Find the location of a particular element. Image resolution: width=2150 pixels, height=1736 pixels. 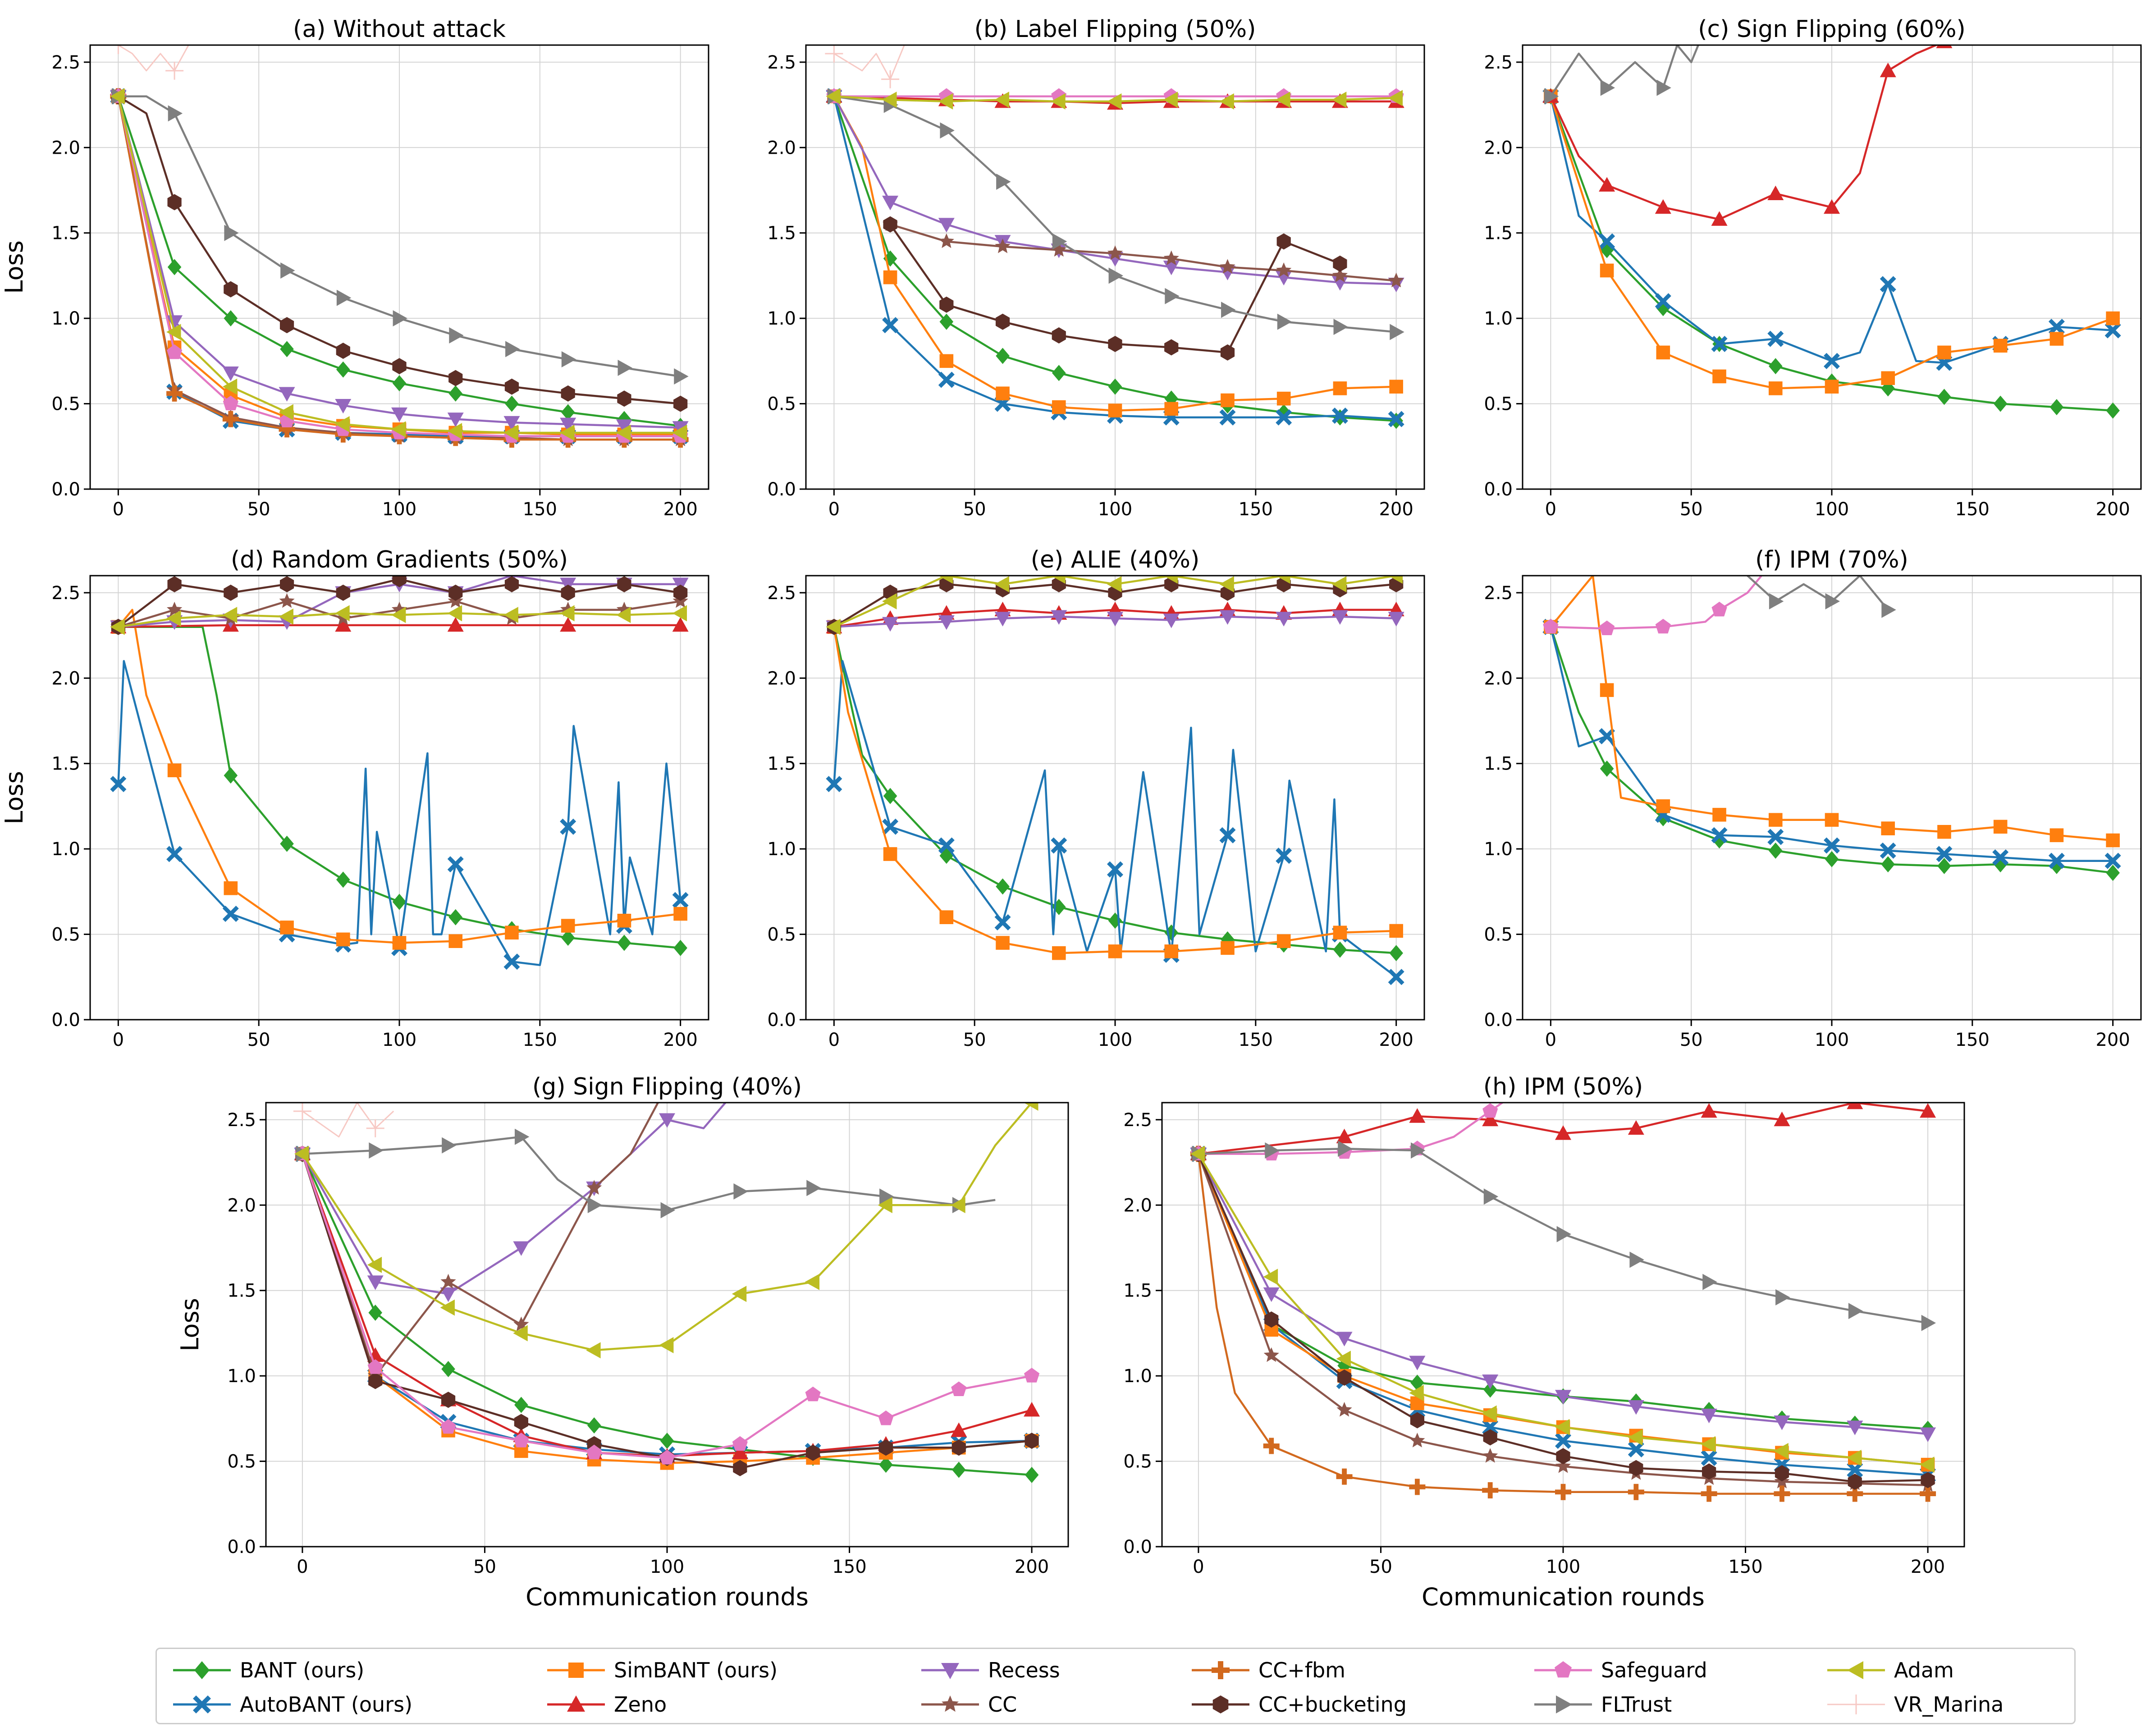

diamond-marker-icon is located at coordinates (202, 1670).